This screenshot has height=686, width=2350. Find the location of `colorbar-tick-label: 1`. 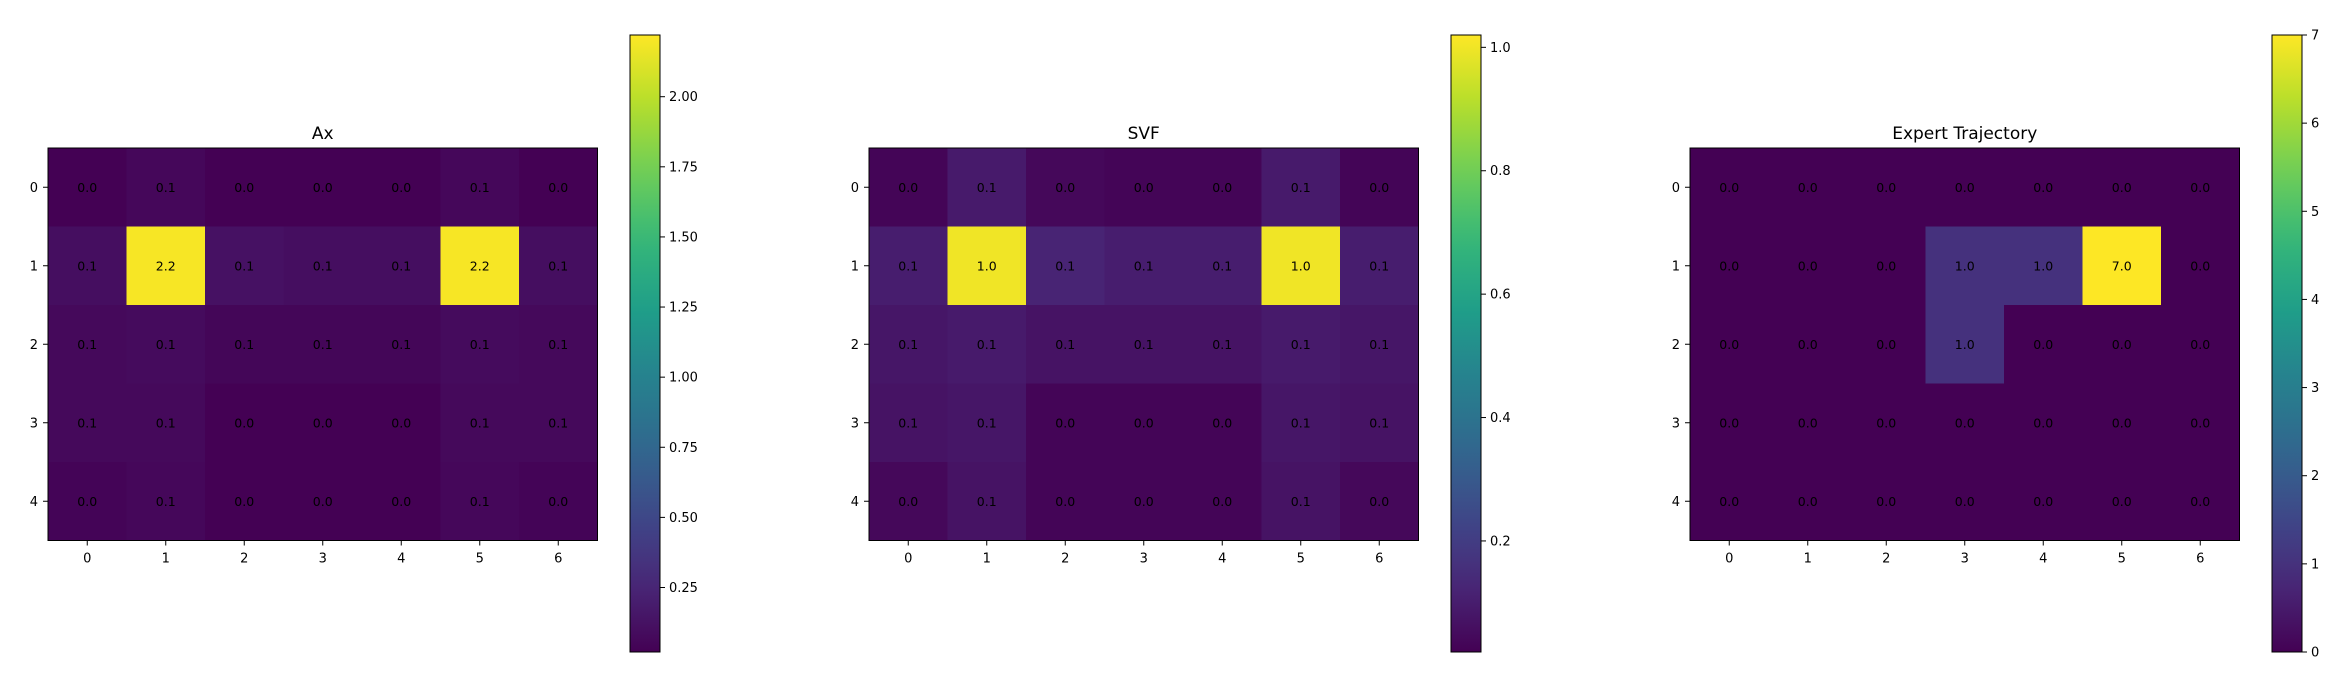

colorbar-tick-label: 1 is located at coordinates (2315, 564).